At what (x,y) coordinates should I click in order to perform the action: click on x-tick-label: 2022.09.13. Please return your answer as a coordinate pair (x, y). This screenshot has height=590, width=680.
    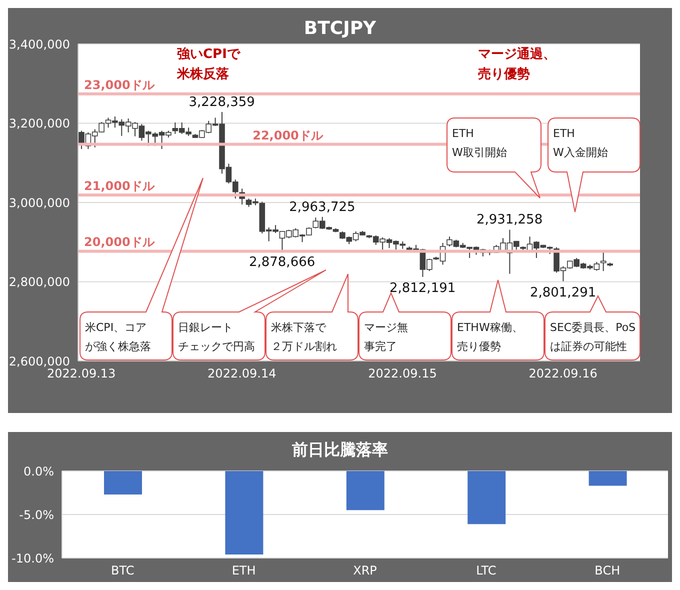
    Looking at the image, I should click on (81, 373).